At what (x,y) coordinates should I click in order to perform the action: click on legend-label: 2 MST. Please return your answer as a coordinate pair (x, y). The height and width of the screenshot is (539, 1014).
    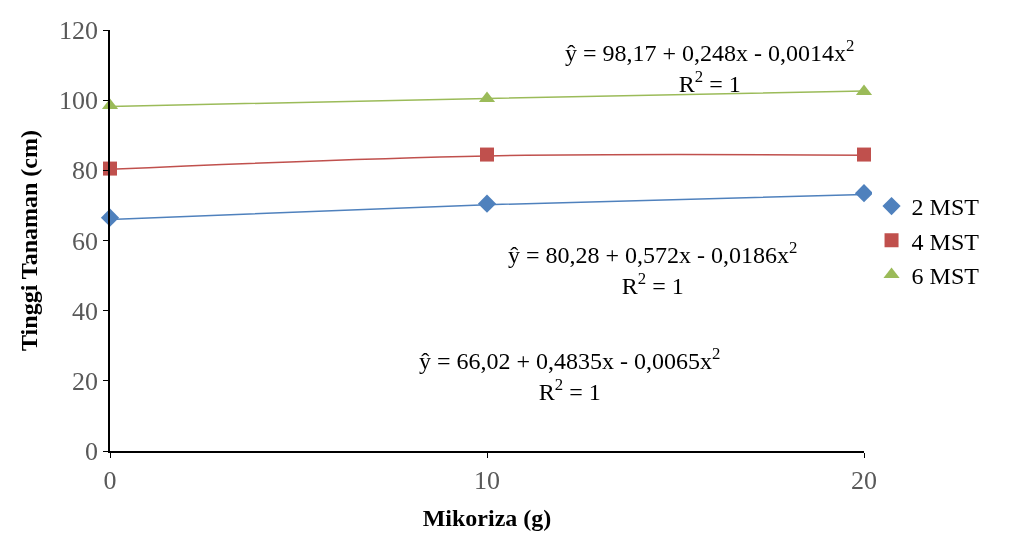
    Looking at the image, I should click on (945, 207).